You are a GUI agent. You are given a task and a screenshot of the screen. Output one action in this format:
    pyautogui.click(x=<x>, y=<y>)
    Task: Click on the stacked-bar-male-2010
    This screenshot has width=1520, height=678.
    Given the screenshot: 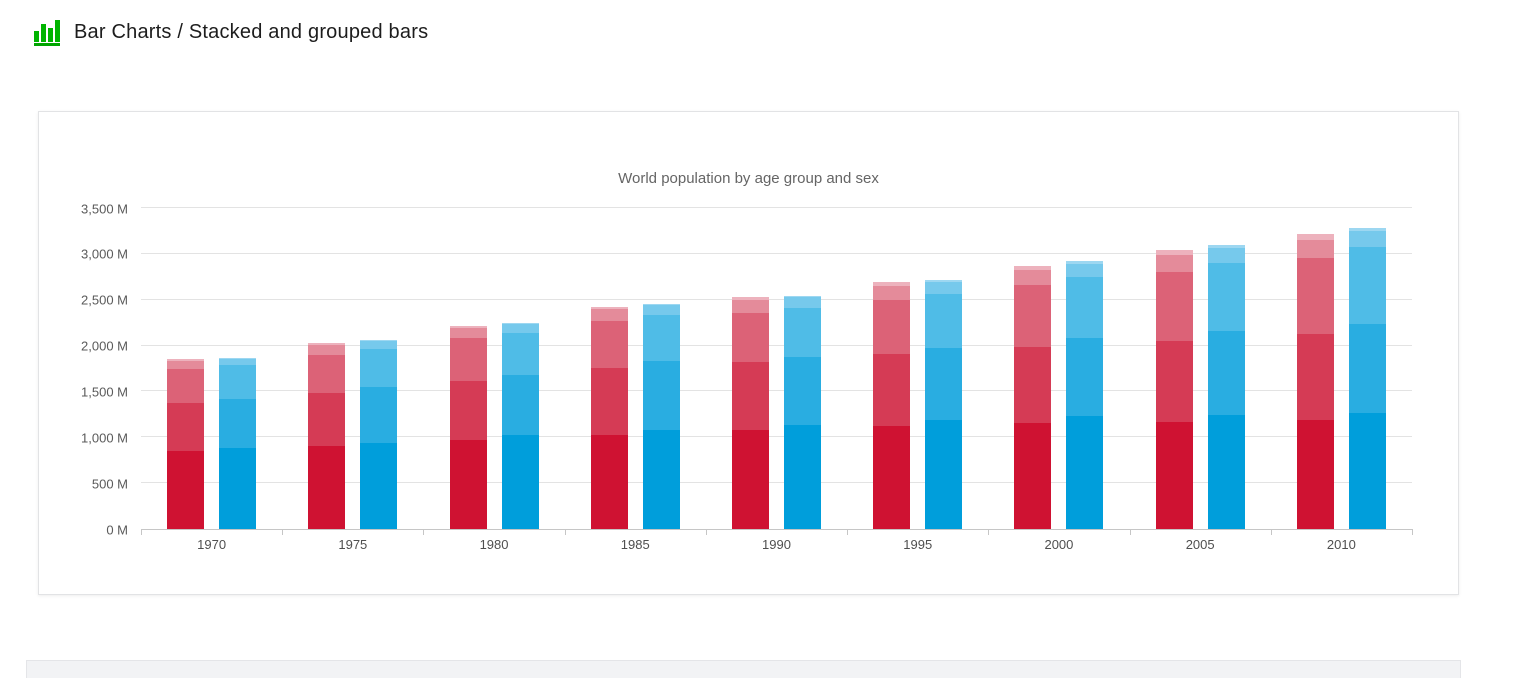 What is the action you would take?
    pyautogui.click(x=1367, y=378)
    